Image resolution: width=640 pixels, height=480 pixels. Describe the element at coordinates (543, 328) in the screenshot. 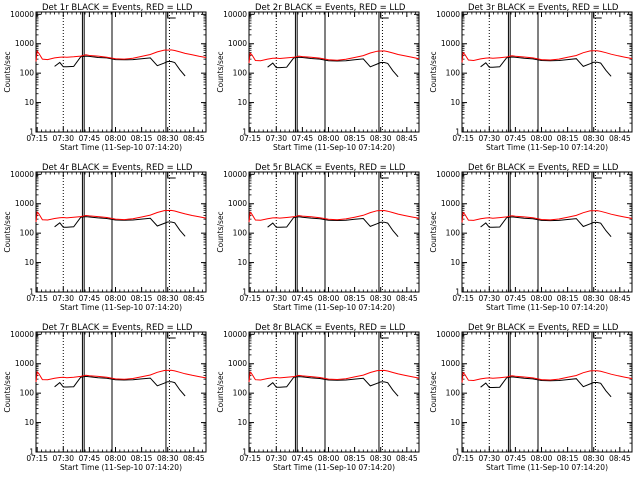

I see `panel-title: Det 9r BLACK = Events, RED = LLD` at that location.